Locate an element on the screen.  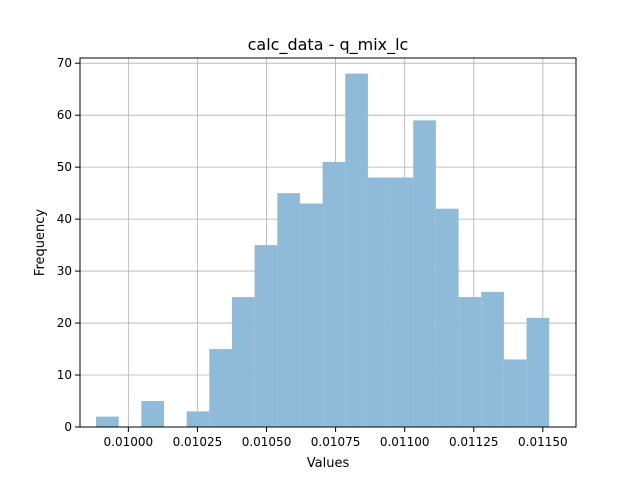
x-tick-label: 0.01000 is located at coordinates (129, 442).